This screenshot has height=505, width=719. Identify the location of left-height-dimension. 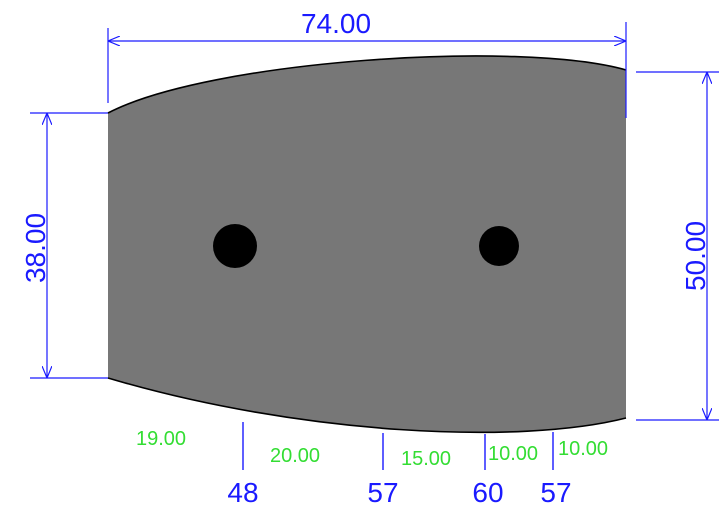
(69, 245).